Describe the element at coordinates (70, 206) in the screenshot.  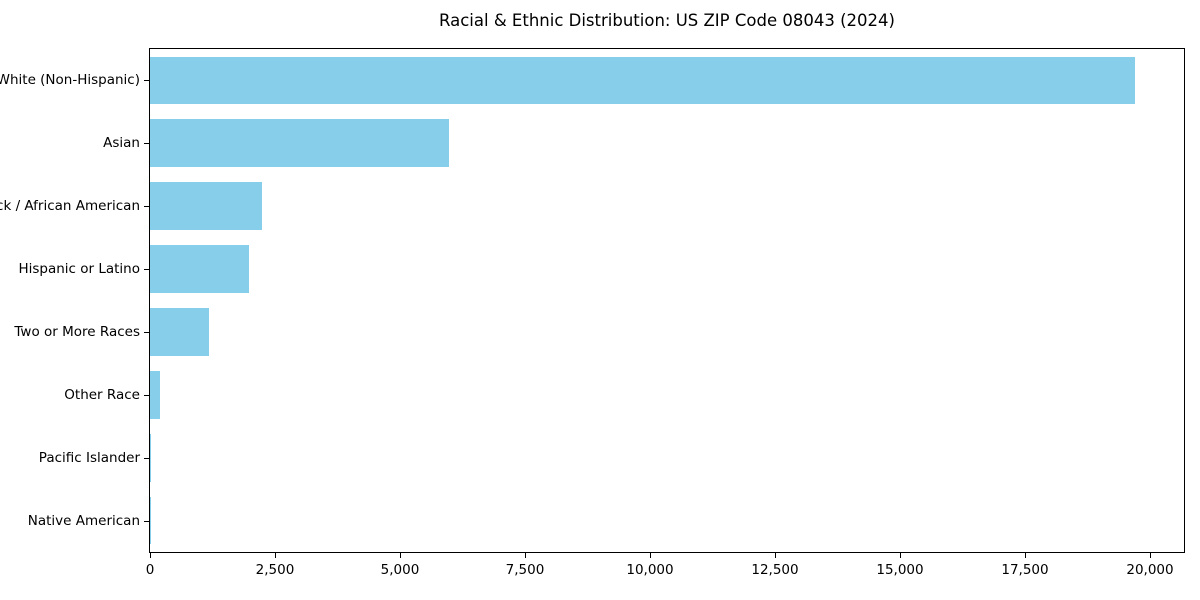
I see `y-label-black-african-american: Black / African American` at that location.